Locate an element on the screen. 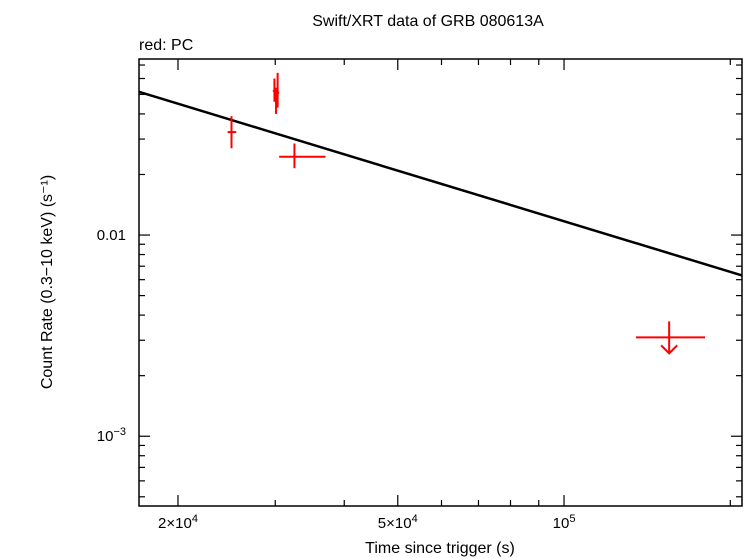 The image size is (746, 558). x-axis-label: Time since trigger (s) is located at coordinates (440, 548).